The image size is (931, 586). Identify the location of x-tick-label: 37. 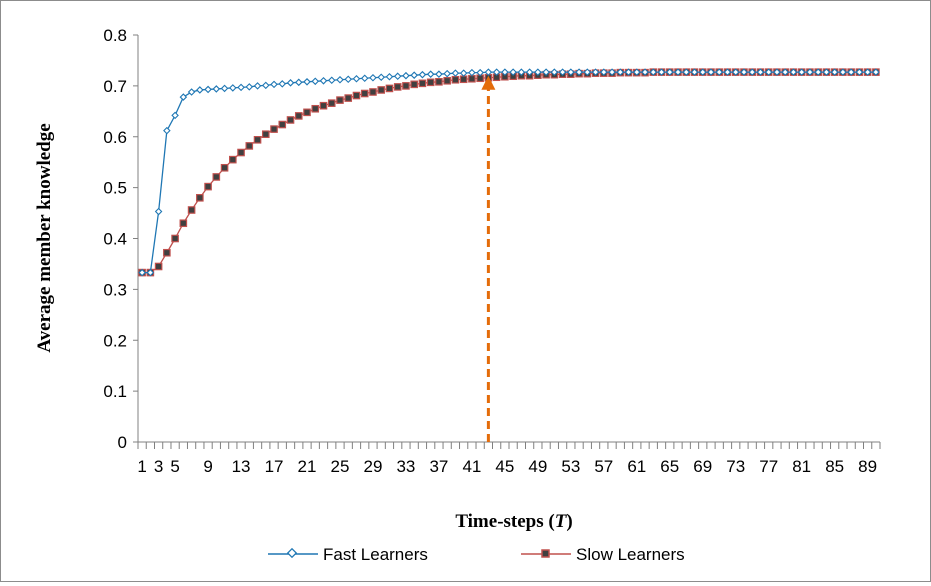
(438, 466).